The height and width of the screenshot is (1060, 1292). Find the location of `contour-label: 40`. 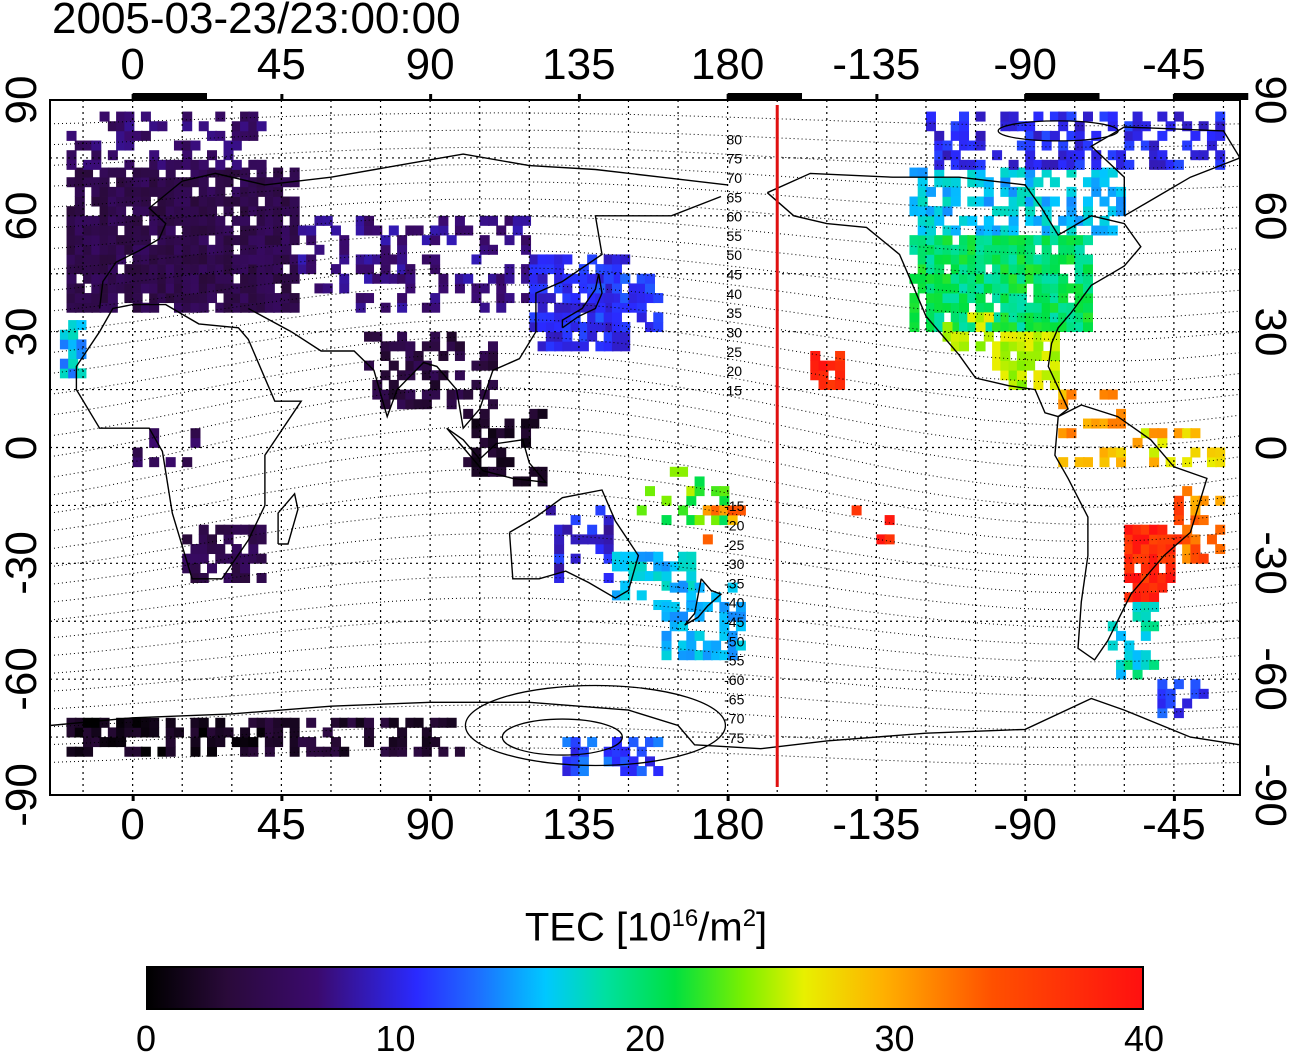

contour-label: 40 is located at coordinates (734, 294).